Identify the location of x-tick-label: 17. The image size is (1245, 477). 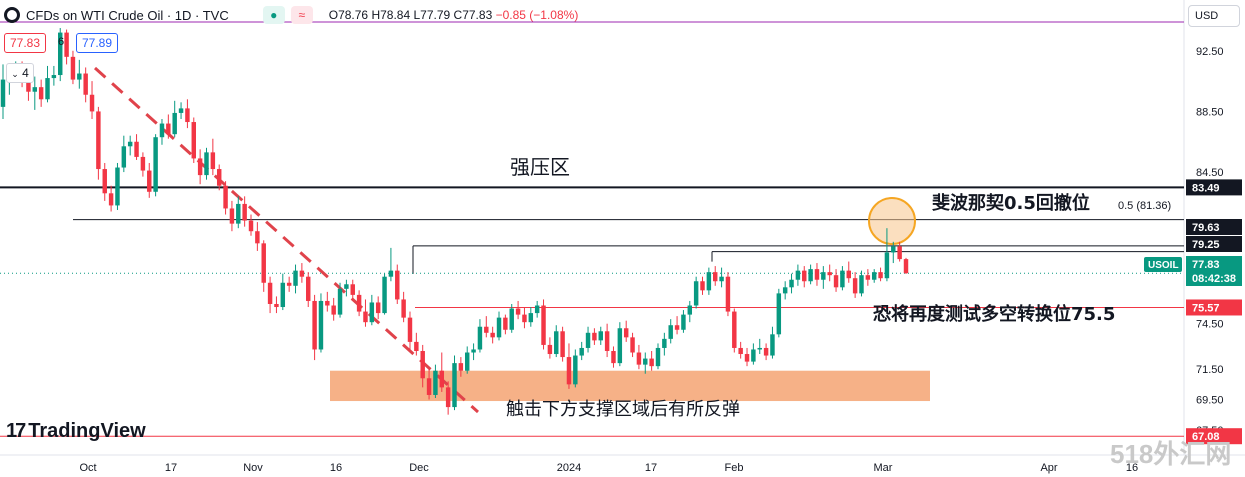
(651, 468).